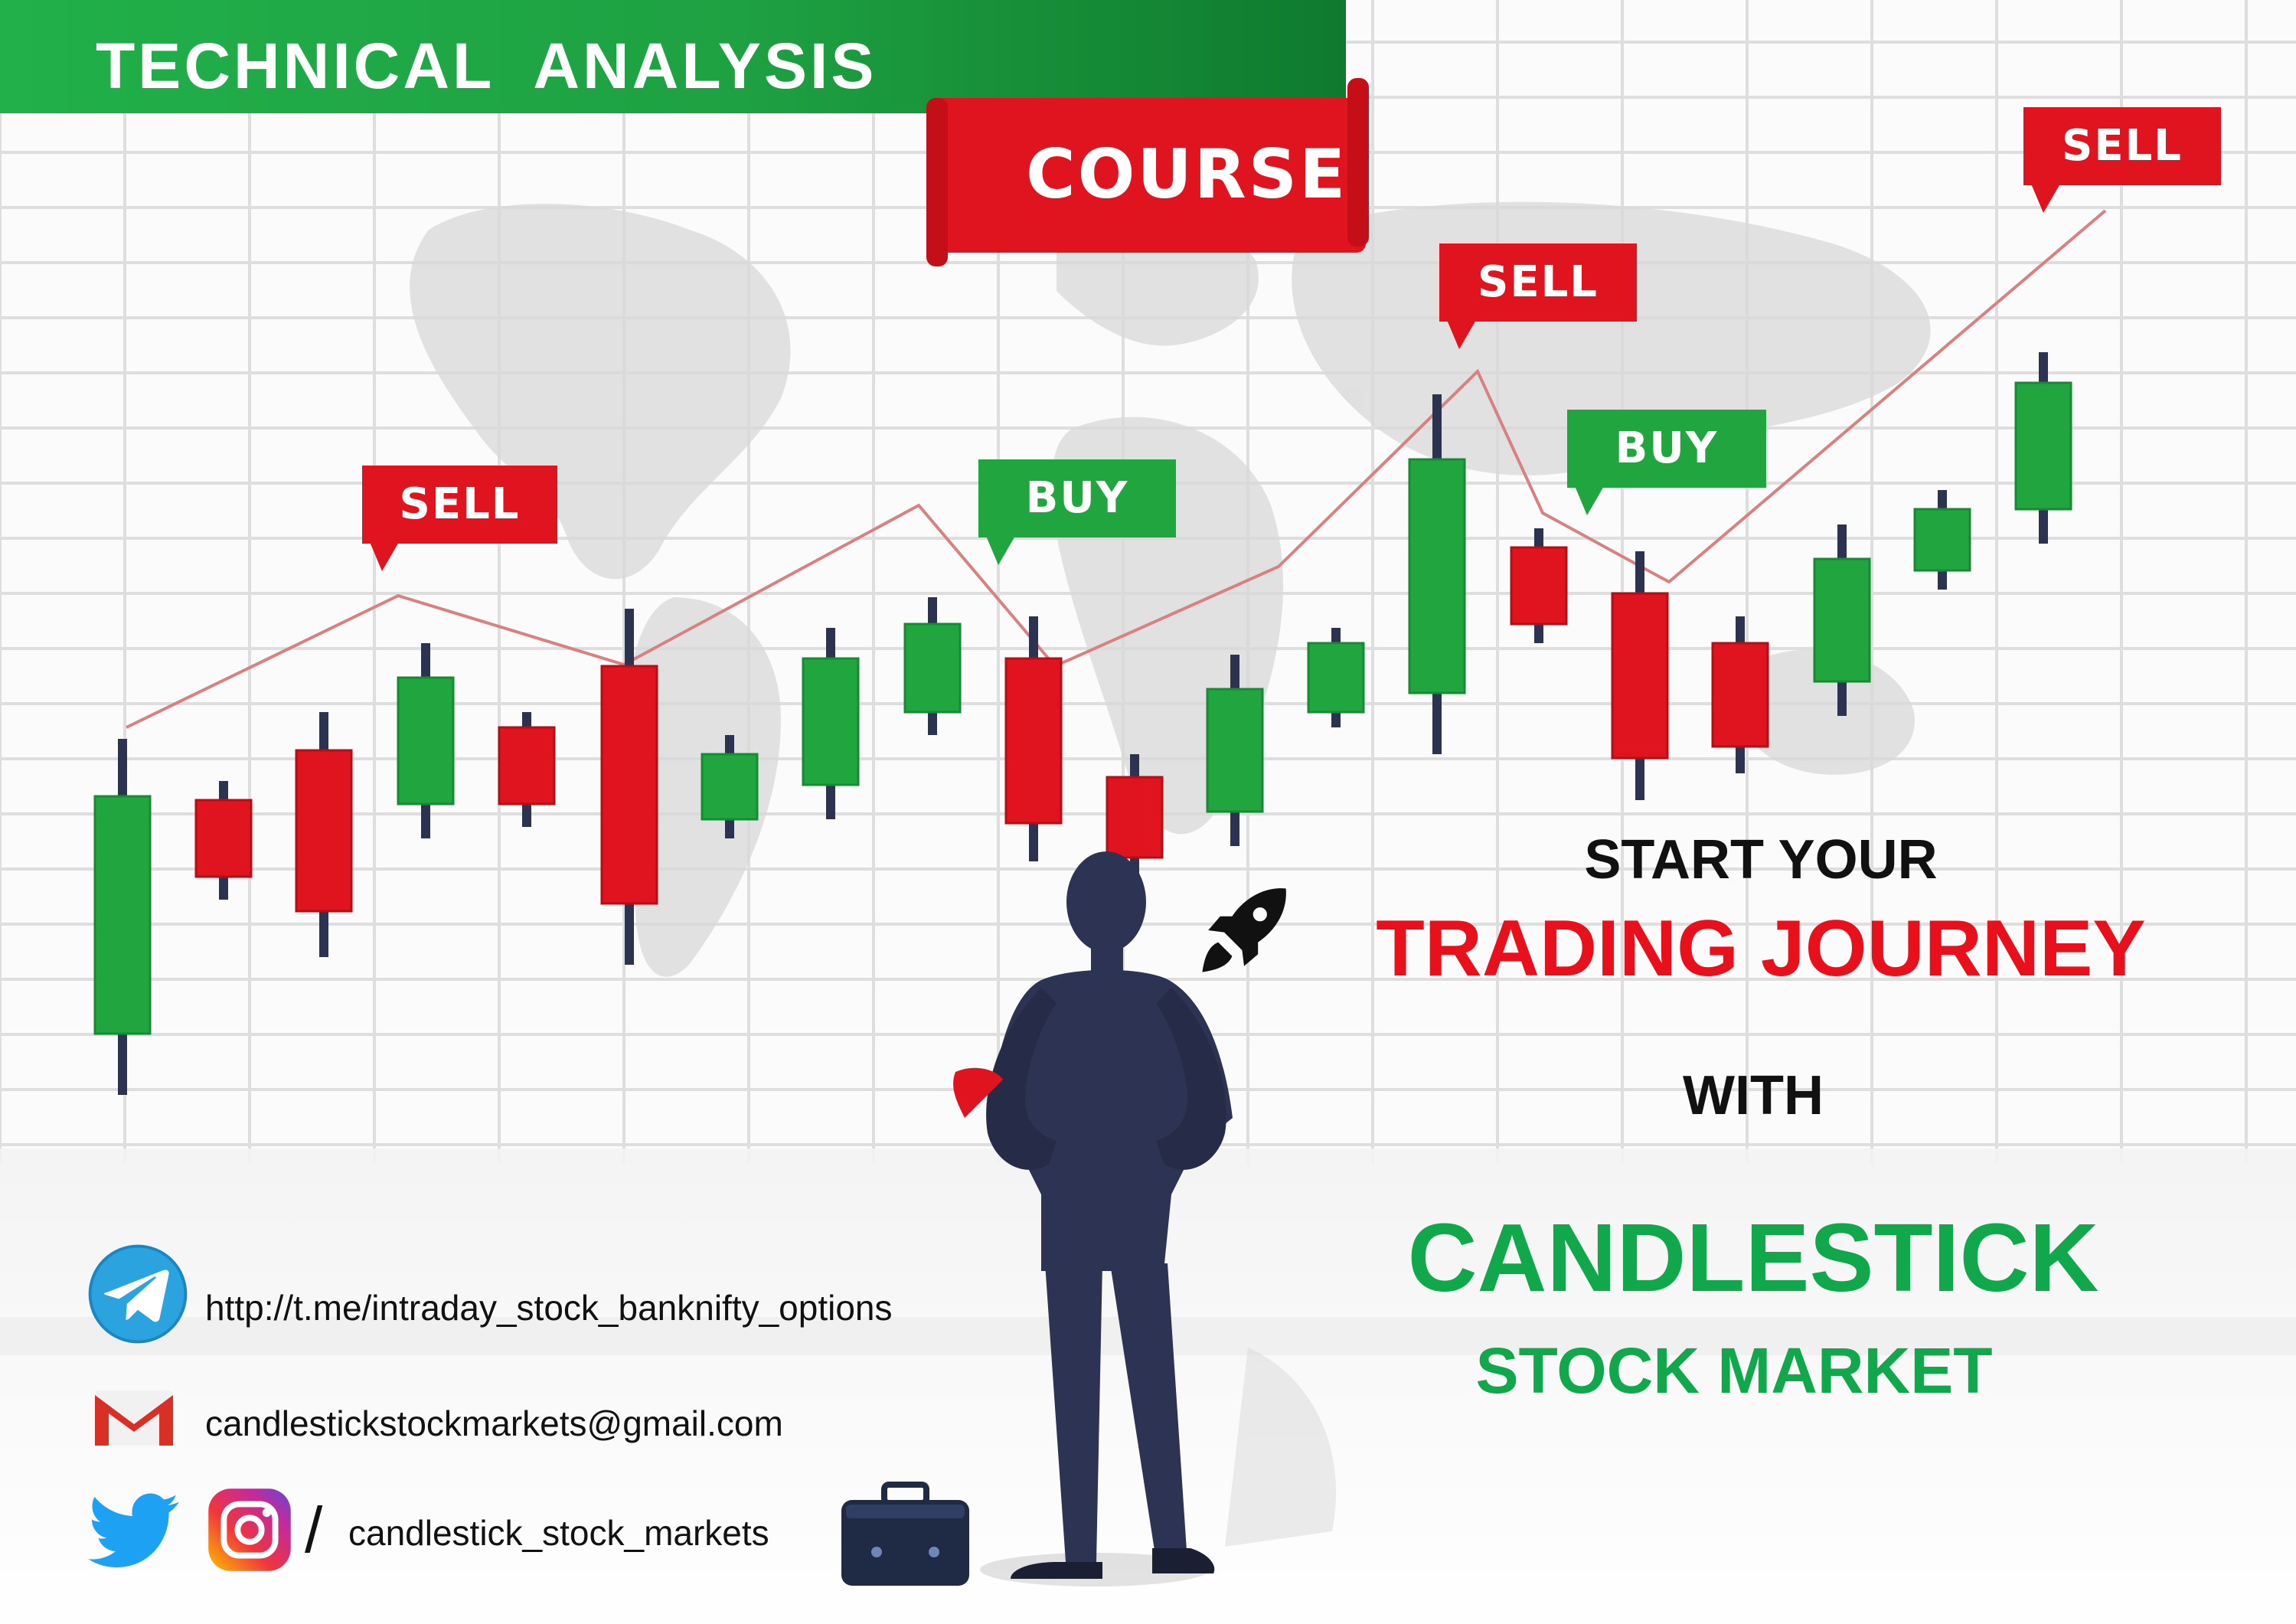 The height and width of the screenshot is (1624, 2296). Describe the element at coordinates (905, 1534) in the screenshot. I see `briefcase-icon` at that location.